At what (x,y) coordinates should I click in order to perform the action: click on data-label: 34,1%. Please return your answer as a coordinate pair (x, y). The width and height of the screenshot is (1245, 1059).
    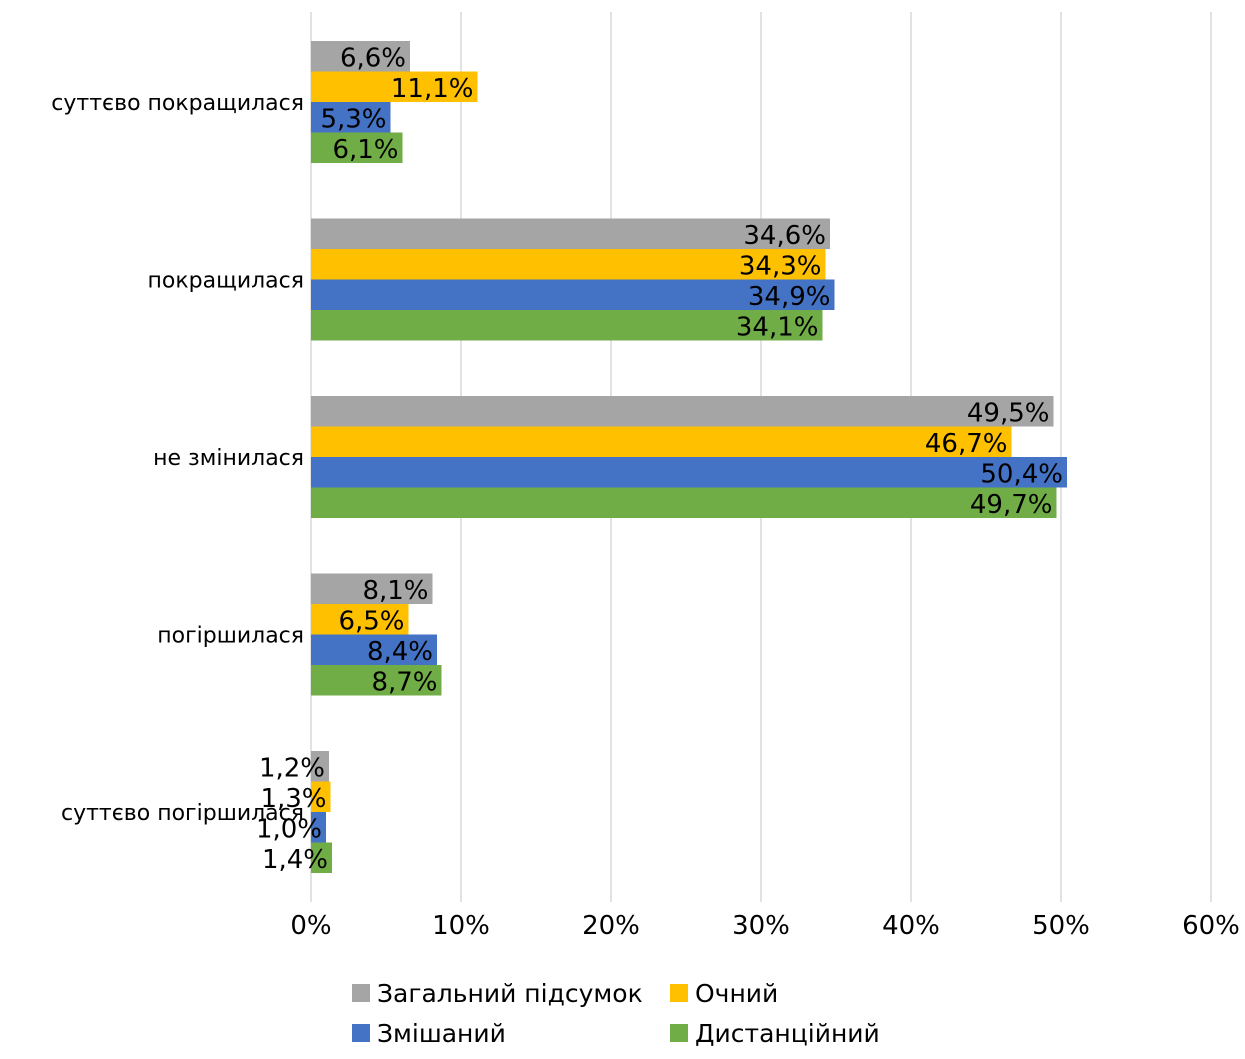
    Looking at the image, I should click on (777, 327).